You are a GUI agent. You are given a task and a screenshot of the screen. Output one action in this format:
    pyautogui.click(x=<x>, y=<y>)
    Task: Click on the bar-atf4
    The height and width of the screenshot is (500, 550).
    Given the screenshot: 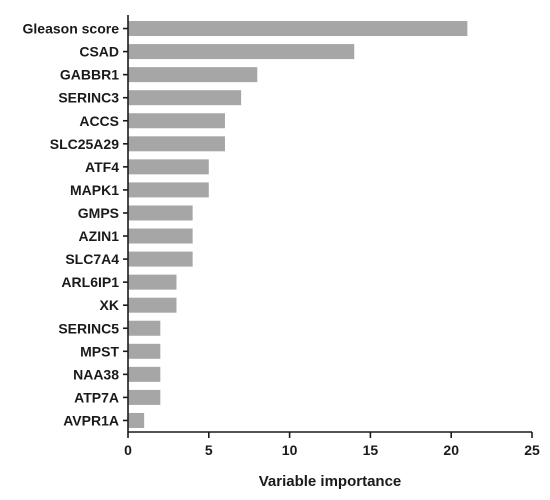 What is the action you would take?
    pyautogui.click(x=168, y=167)
    